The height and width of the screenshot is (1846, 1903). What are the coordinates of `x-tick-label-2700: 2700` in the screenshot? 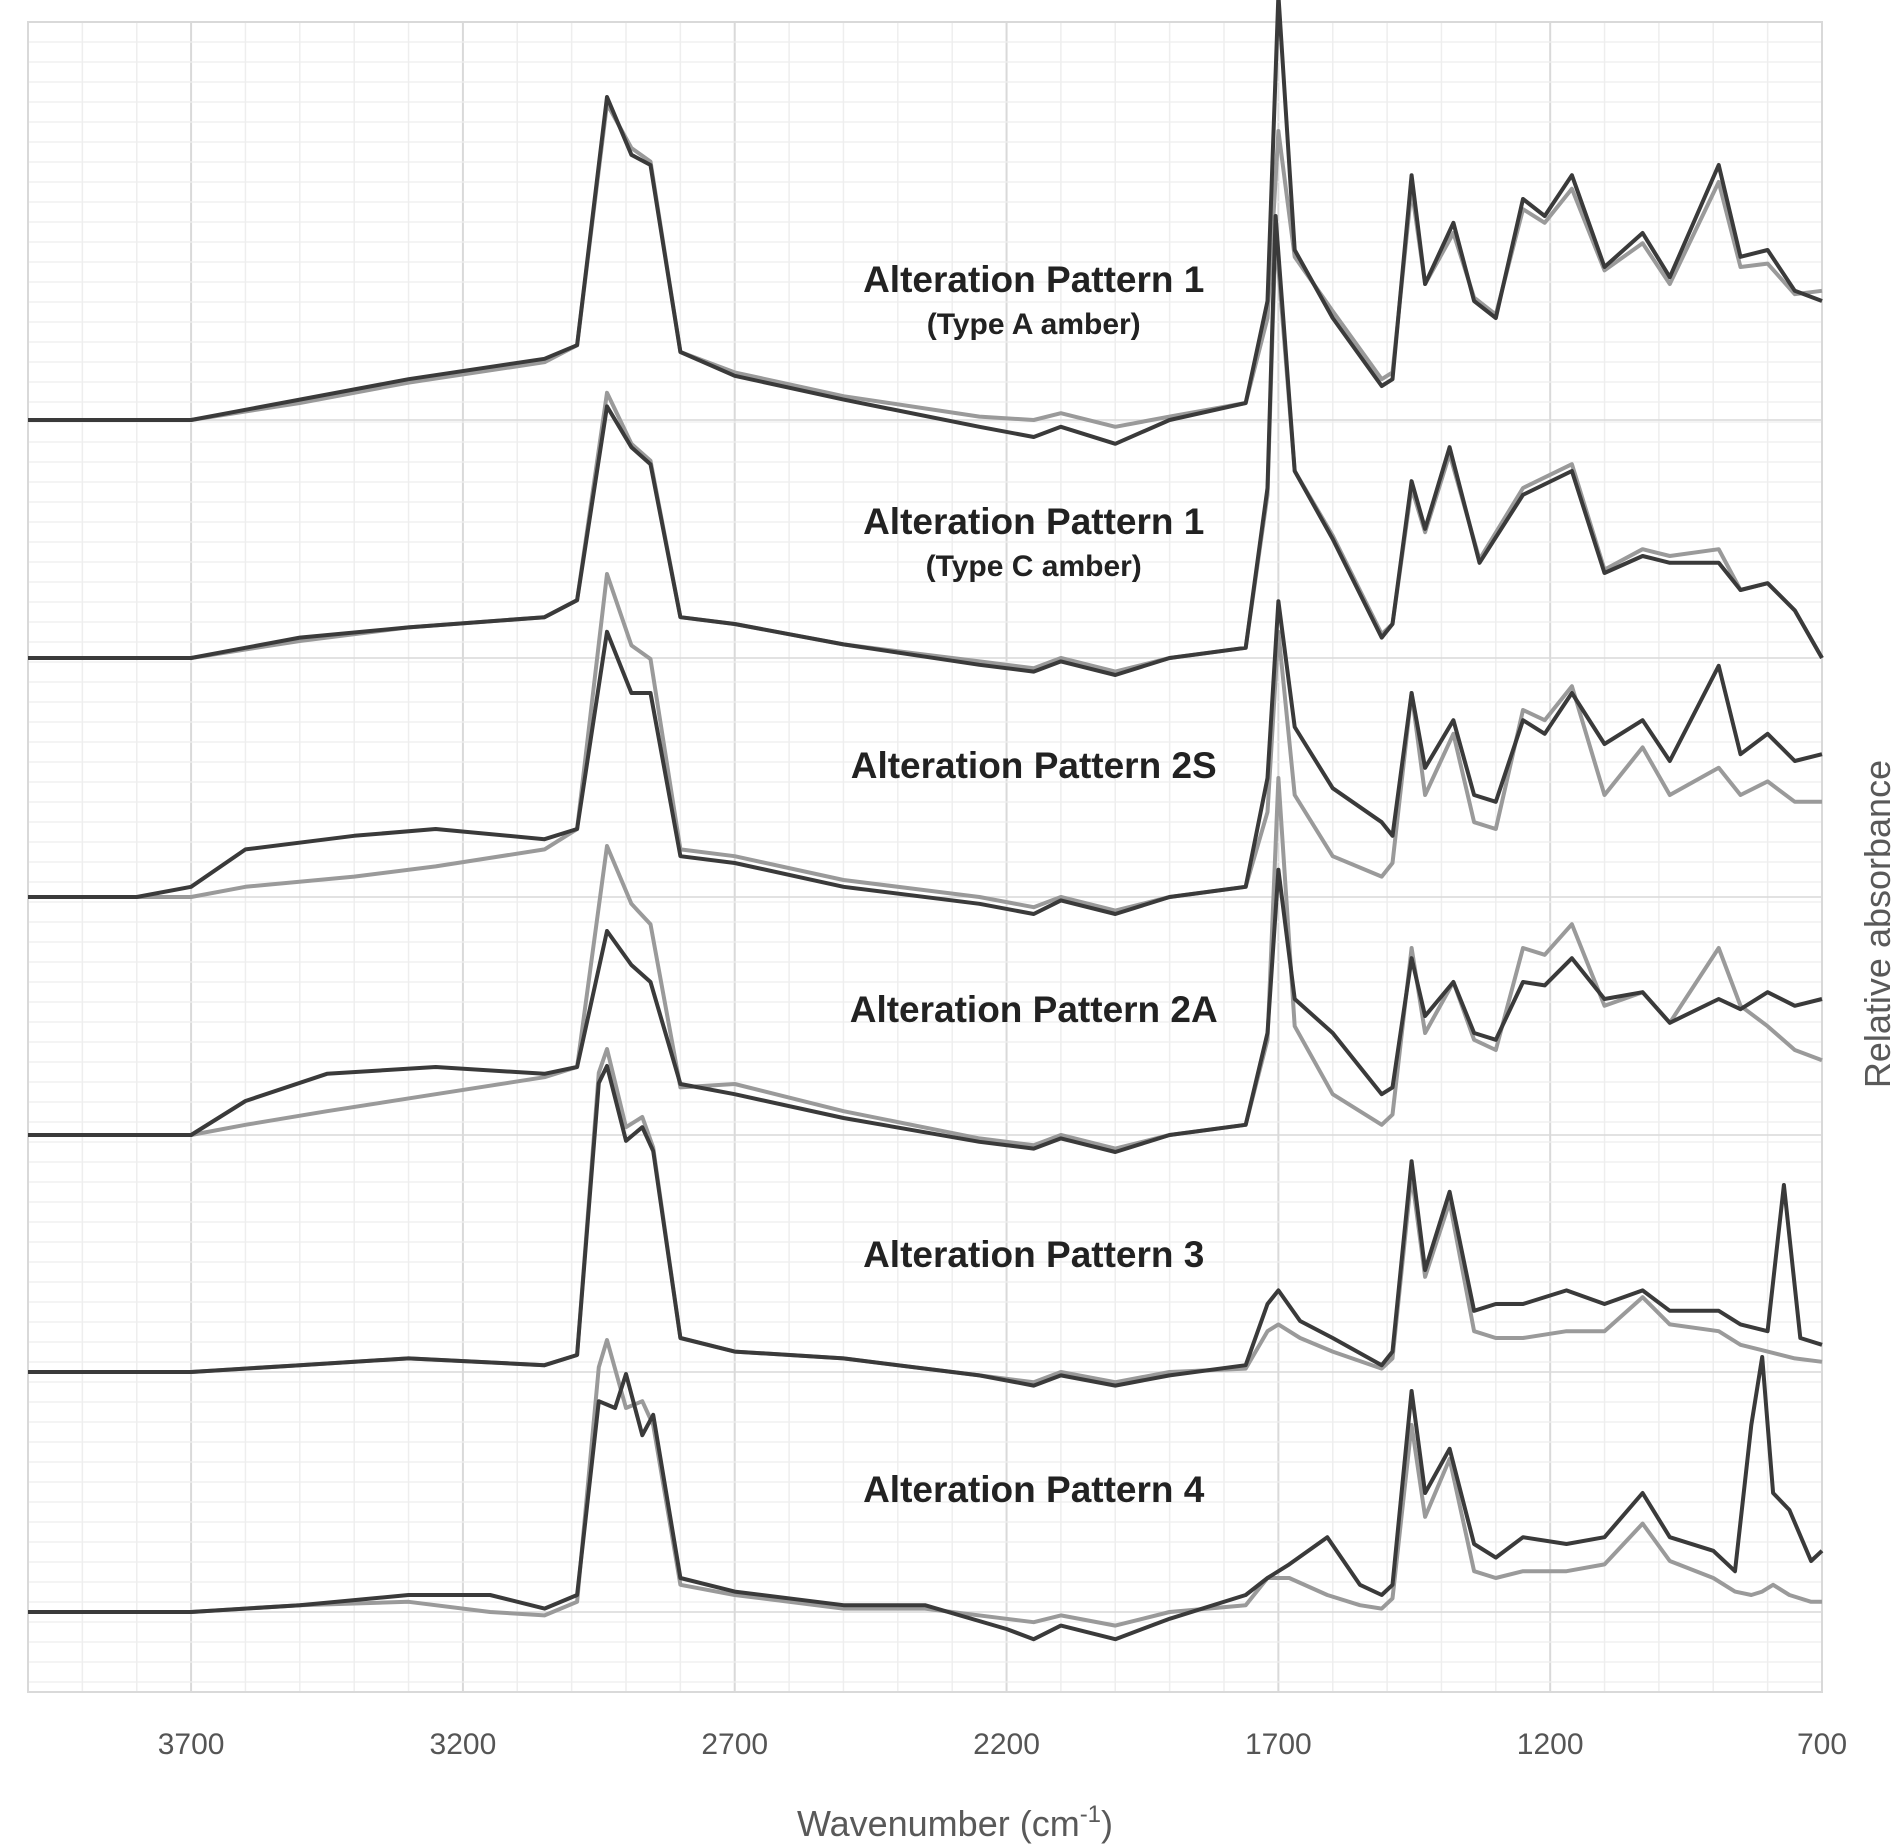 It's located at (734, 1744).